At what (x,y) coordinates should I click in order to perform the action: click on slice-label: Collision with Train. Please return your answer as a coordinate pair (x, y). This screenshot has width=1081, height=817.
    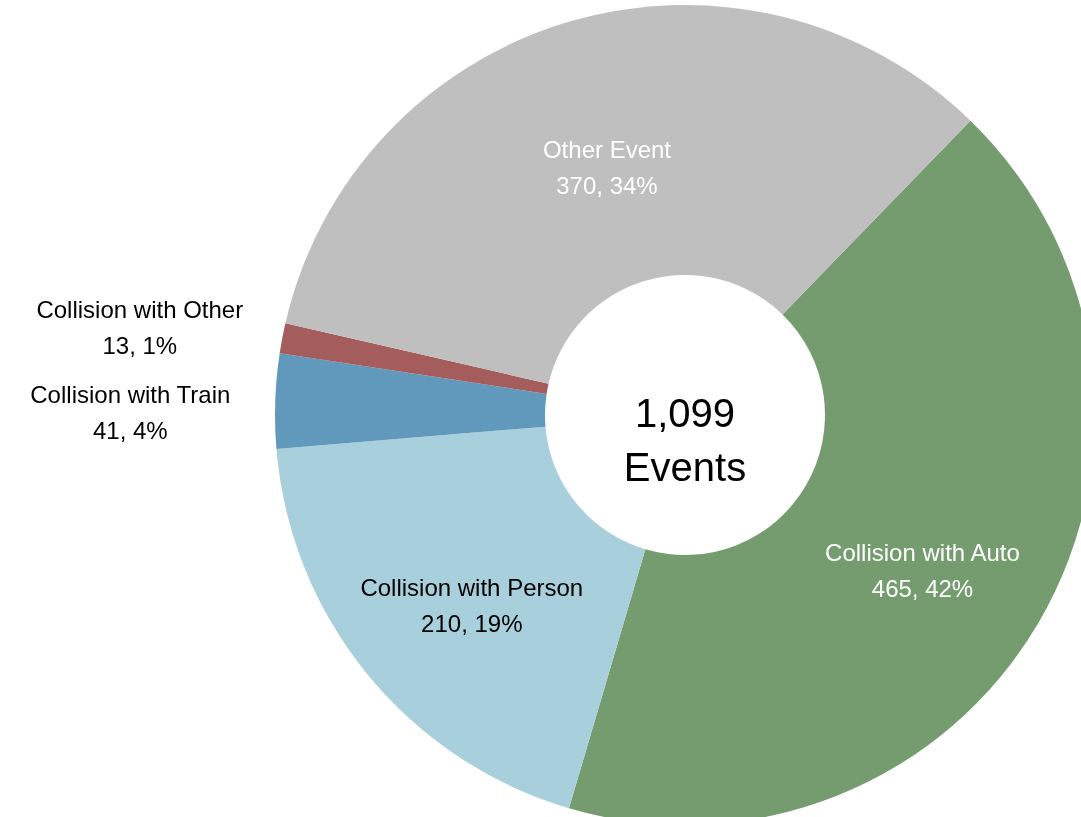
    Looking at the image, I should click on (130, 395).